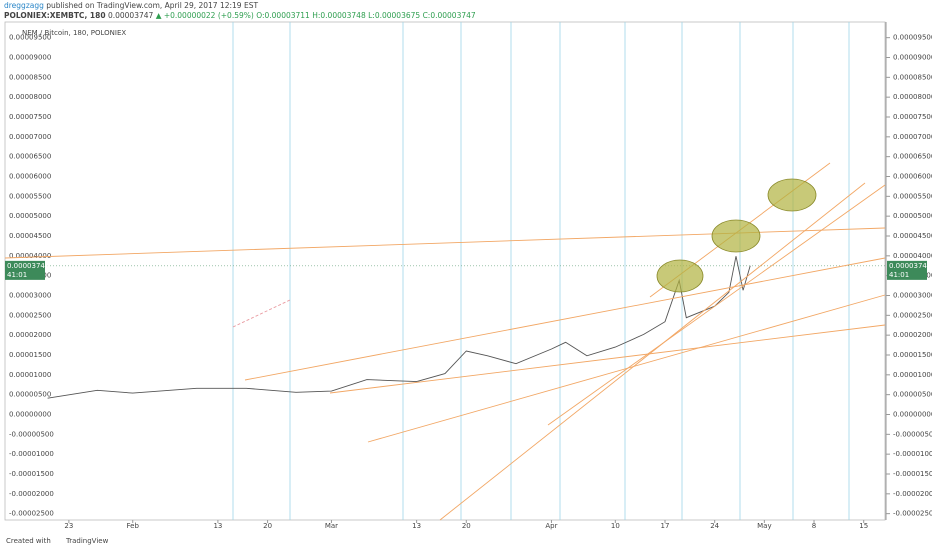  I want to click on y-tick-label: 0.00008000, so click(30, 97).